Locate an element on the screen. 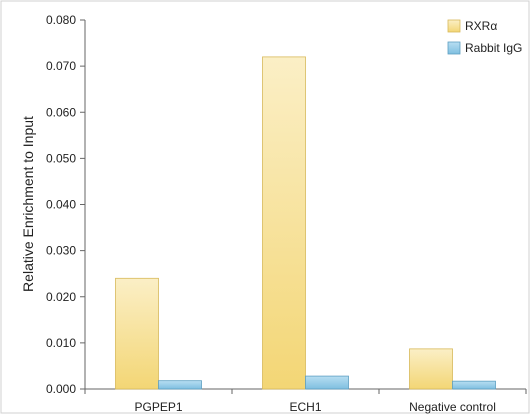 The height and width of the screenshot is (419, 530). y-tick-label: 0.020 is located at coordinates (61, 297).